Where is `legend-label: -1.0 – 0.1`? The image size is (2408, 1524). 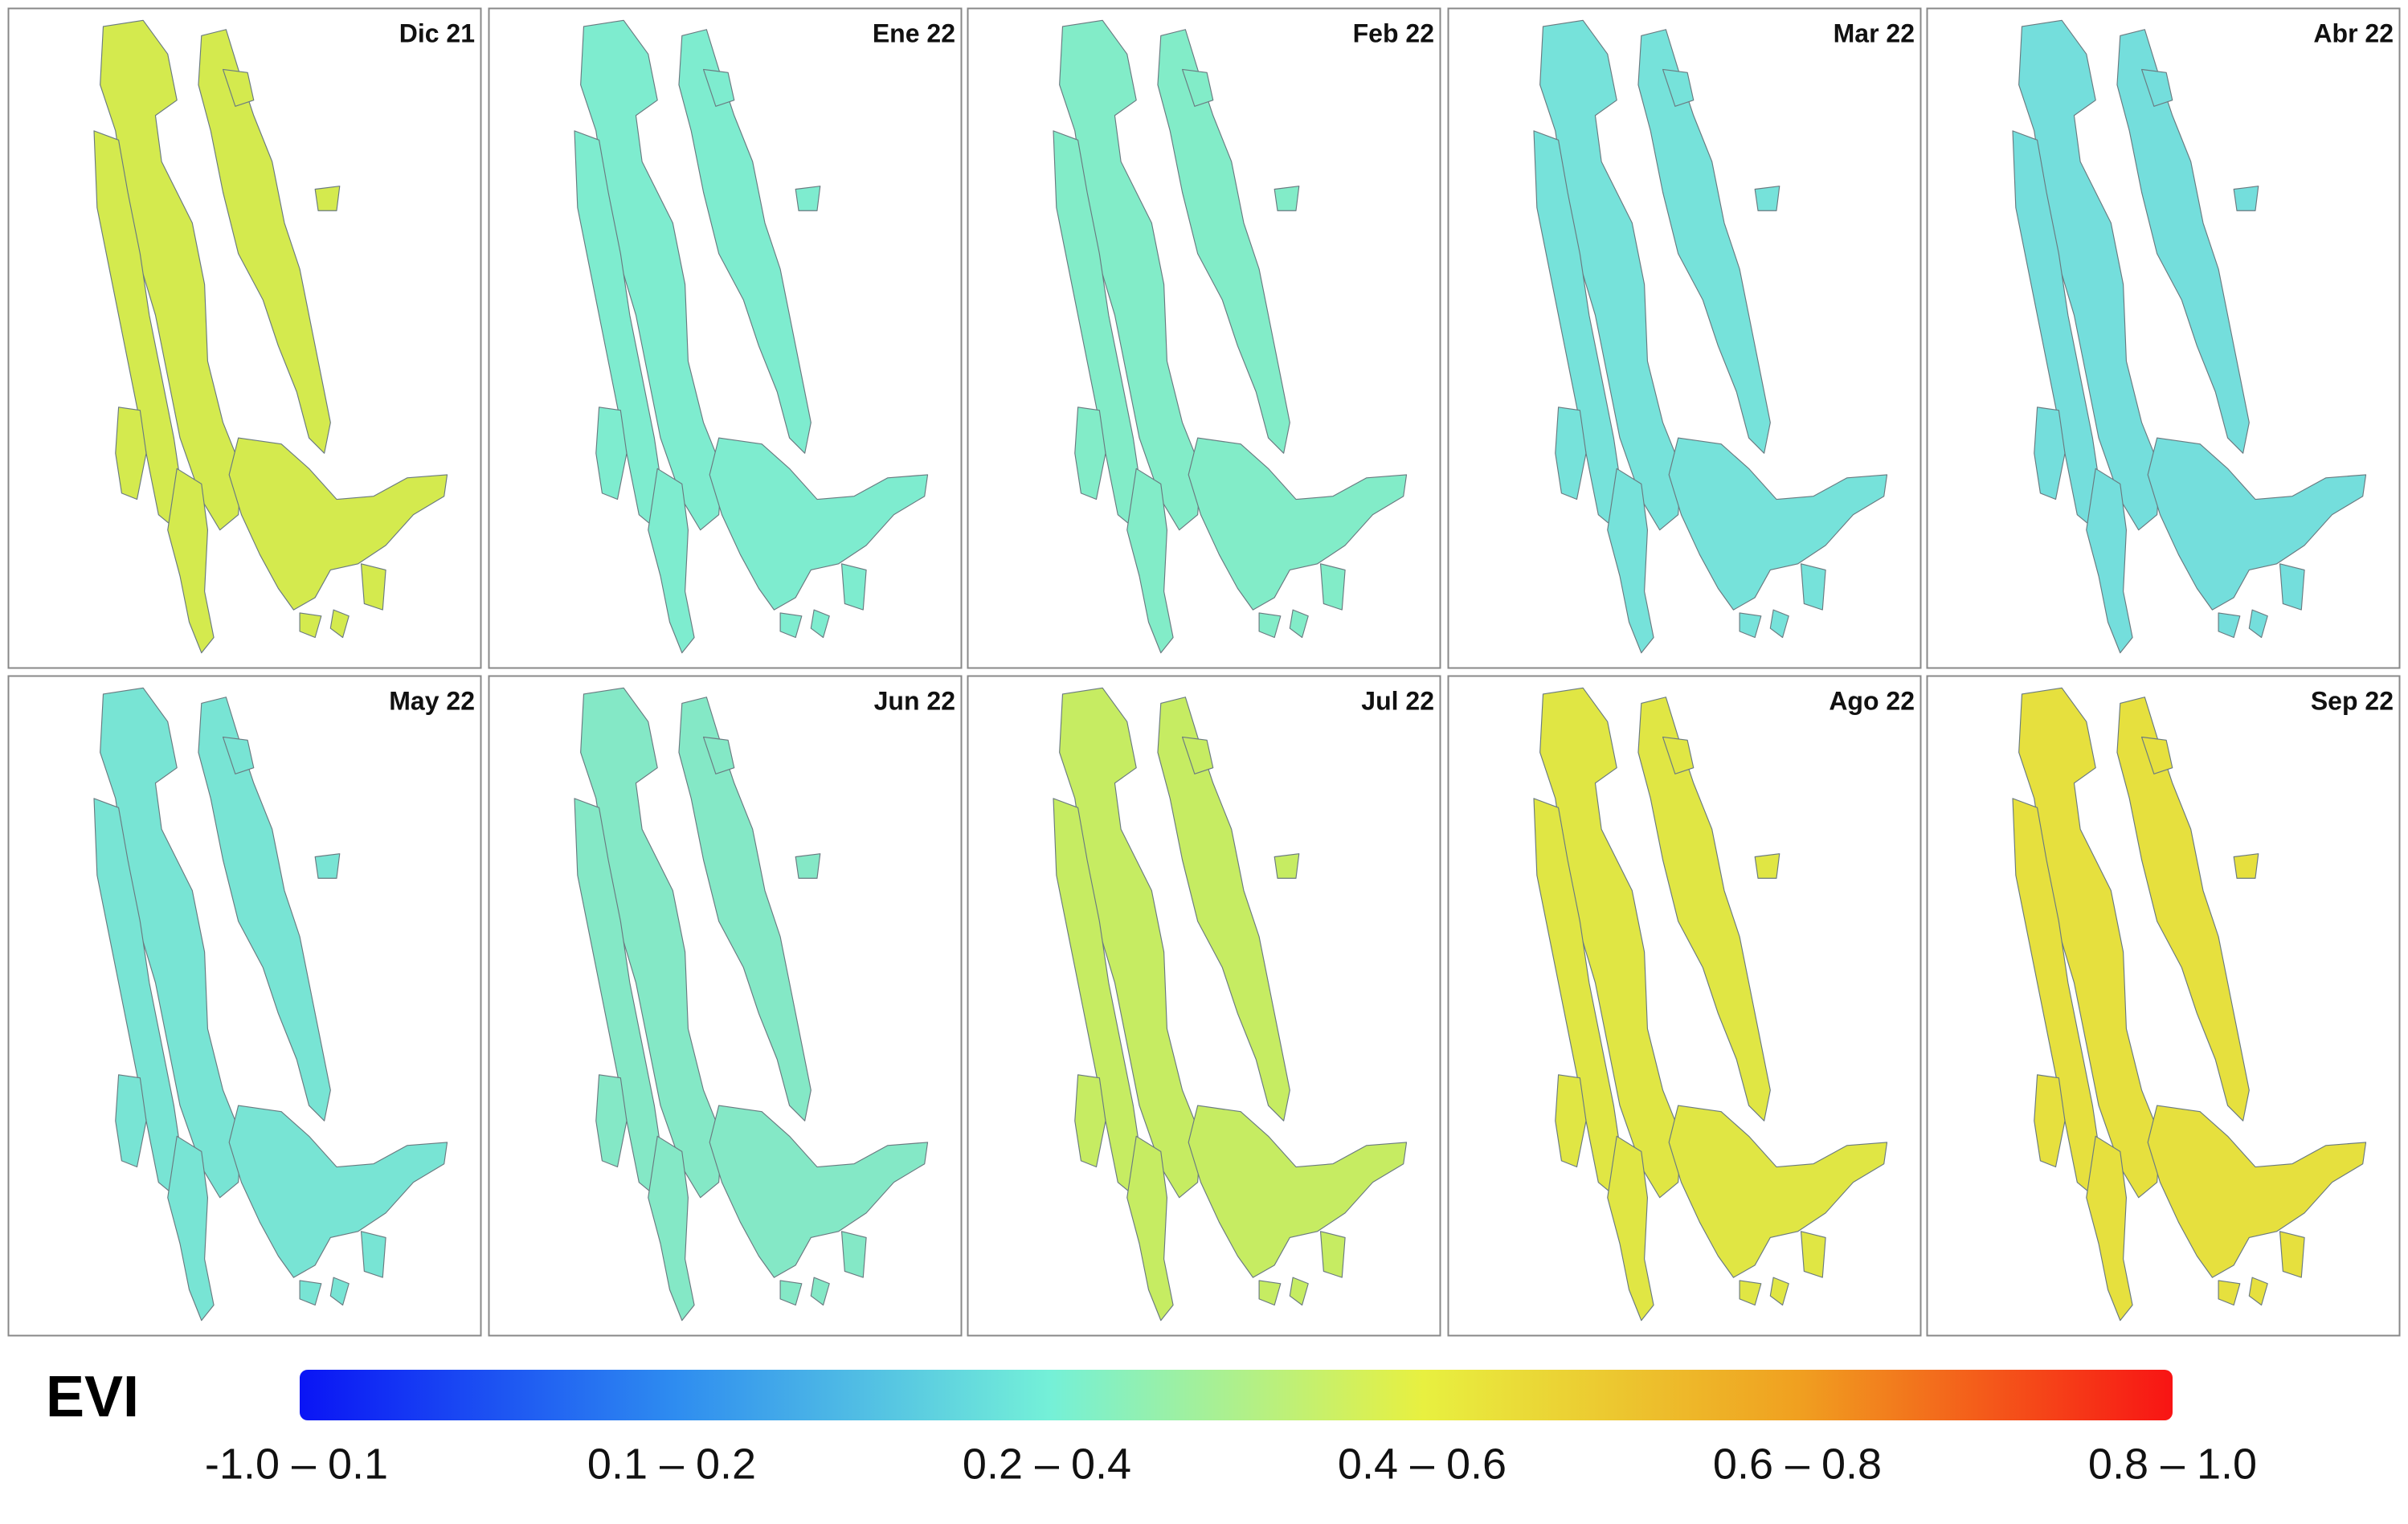
legend-label: -1.0 – 0.1 is located at coordinates (296, 1464).